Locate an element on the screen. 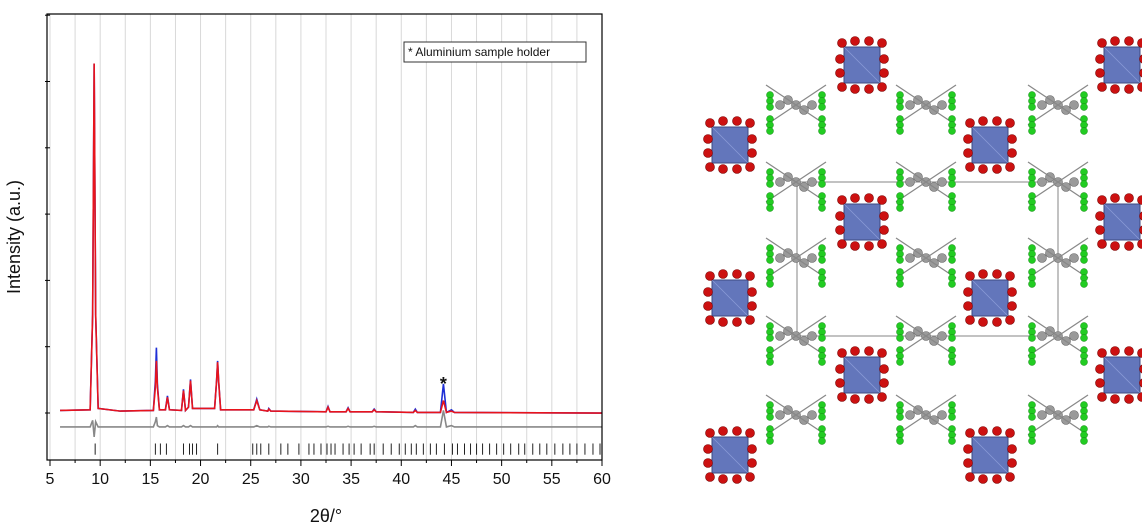 Image resolution: width=1142 pixels, height=530 pixels. y-axis-label: Intensity (a.u.) is located at coordinates (14, 237).